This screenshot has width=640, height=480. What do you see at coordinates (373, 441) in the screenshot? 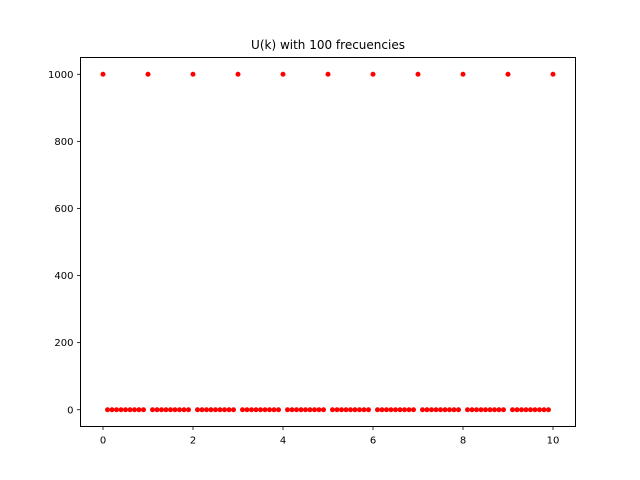
I see `x-tick-label: 6` at bounding box center [373, 441].